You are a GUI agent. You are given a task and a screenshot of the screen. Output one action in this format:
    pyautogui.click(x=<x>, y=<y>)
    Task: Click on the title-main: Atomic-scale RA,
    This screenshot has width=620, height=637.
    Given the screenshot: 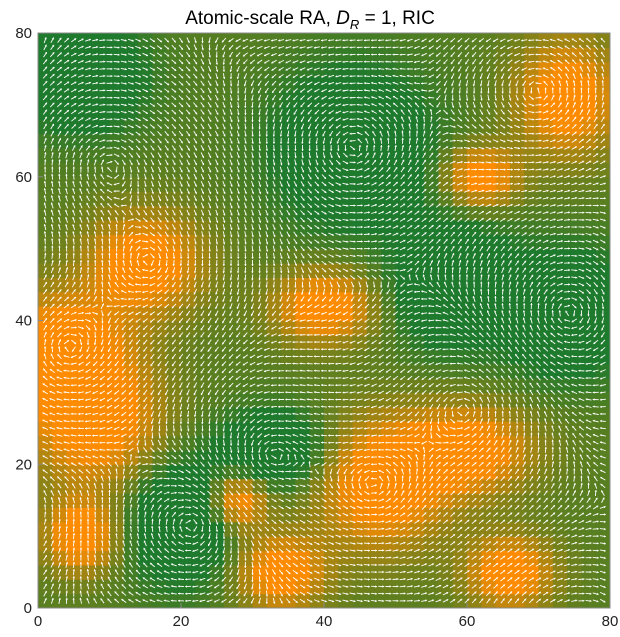 What is the action you would take?
    pyautogui.click(x=260, y=18)
    